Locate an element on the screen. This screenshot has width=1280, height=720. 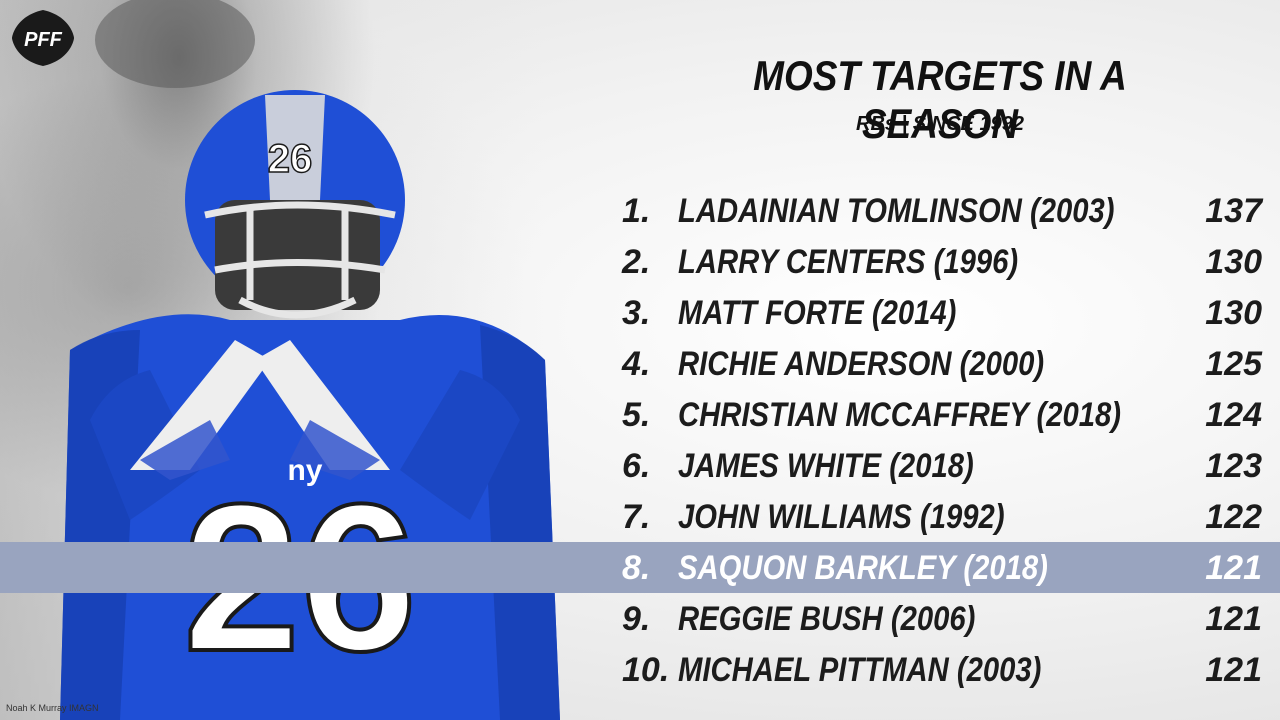
football-blur is located at coordinates (175, 44).